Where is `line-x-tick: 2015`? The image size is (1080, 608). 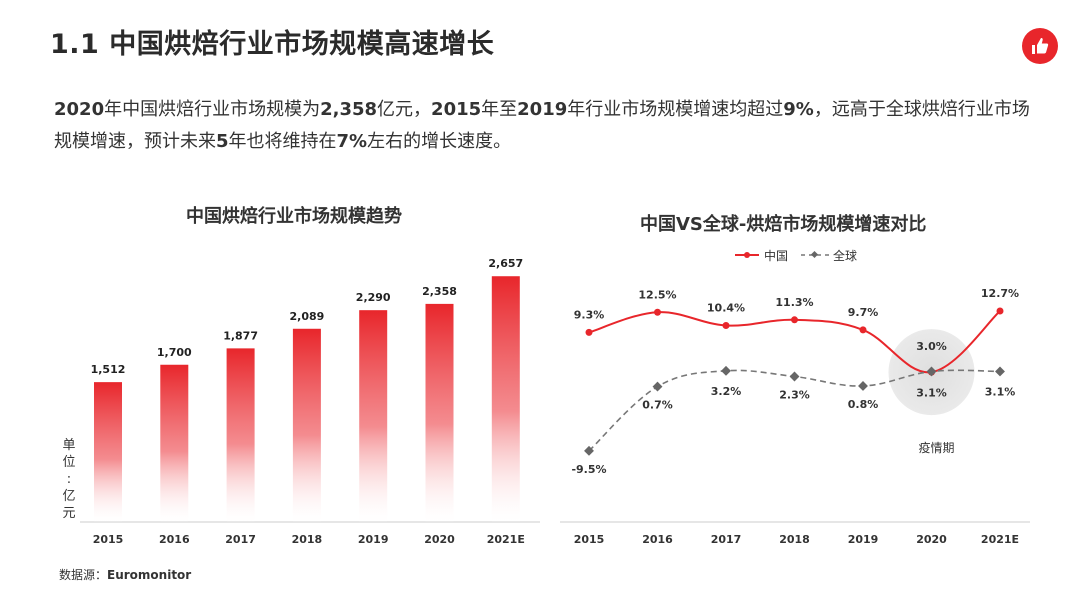 line-x-tick: 2015 is located at coordinates (589, 539).